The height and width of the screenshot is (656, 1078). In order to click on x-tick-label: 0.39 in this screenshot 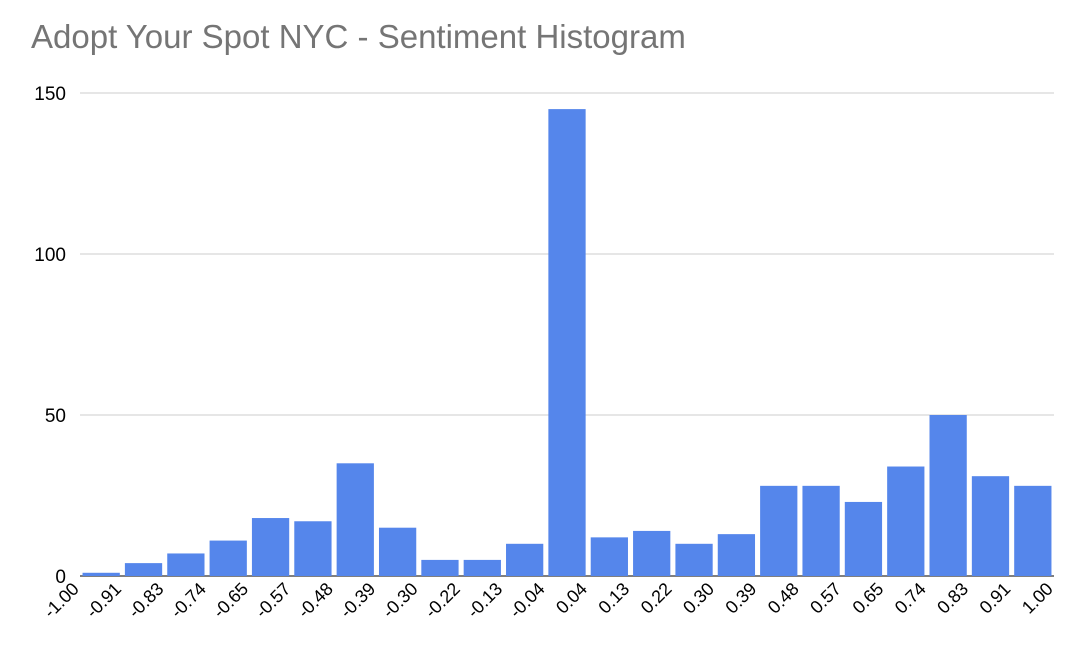, I will do `click(740, 598)`.